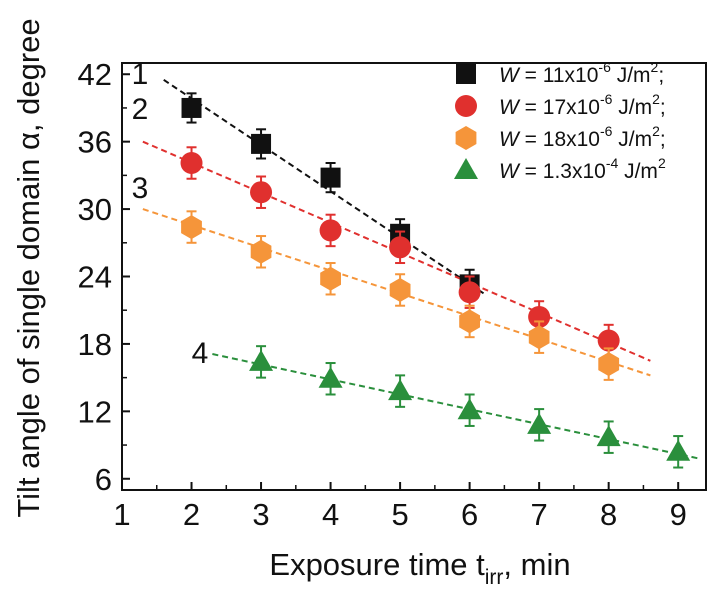 Image resolution: width=712 pixels, height=591 pixels. Describe the element at coordinates (200, 353) in the screenshot. I see `curve-label-4: 4` at that location.